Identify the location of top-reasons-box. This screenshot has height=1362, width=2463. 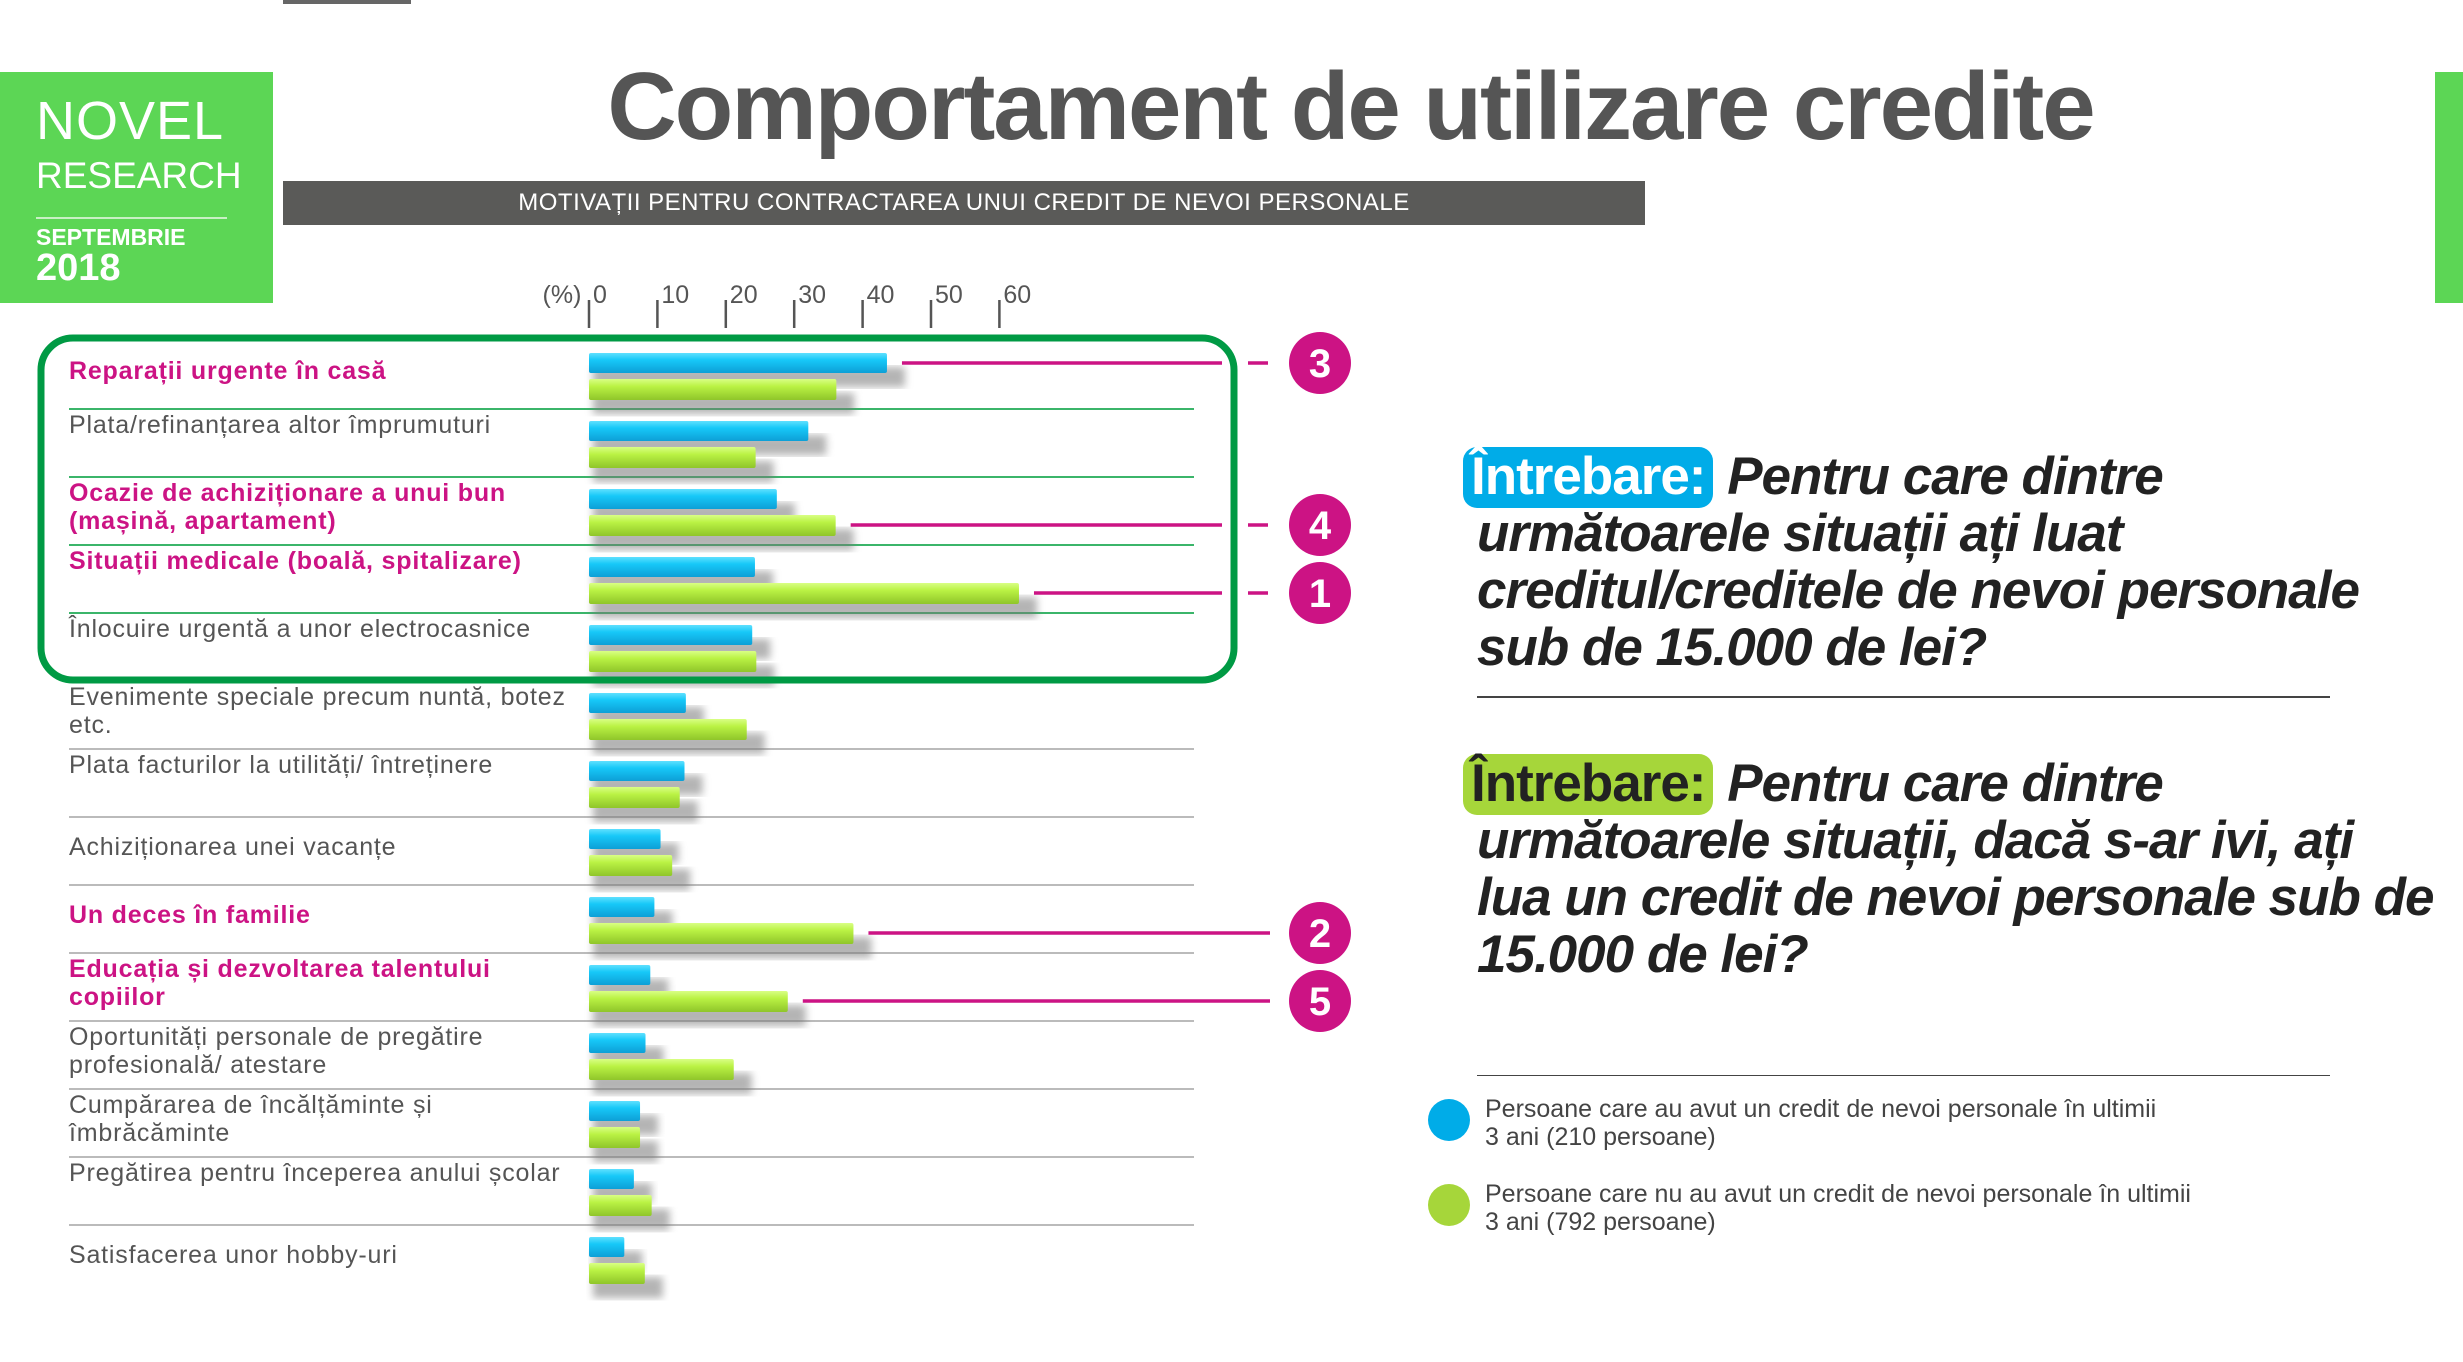
(637, 509).